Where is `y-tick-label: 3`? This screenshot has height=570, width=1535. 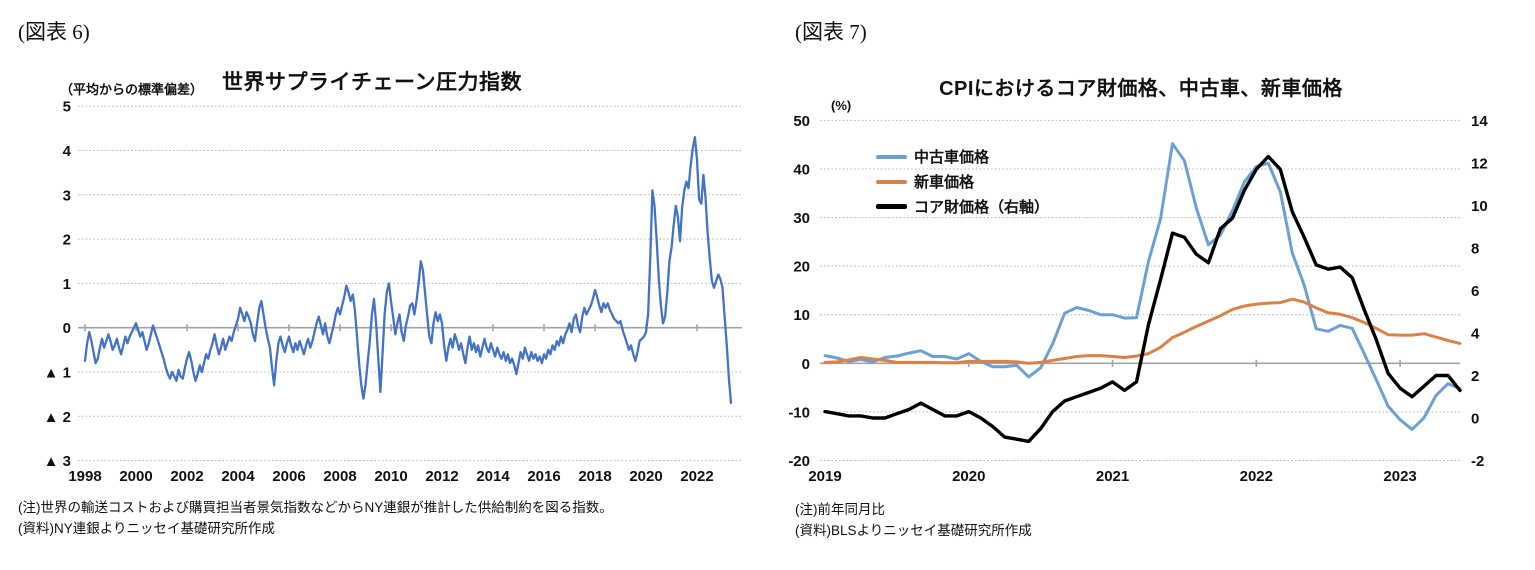 y-tick-label: 3 is located at coordinates (67, 195).